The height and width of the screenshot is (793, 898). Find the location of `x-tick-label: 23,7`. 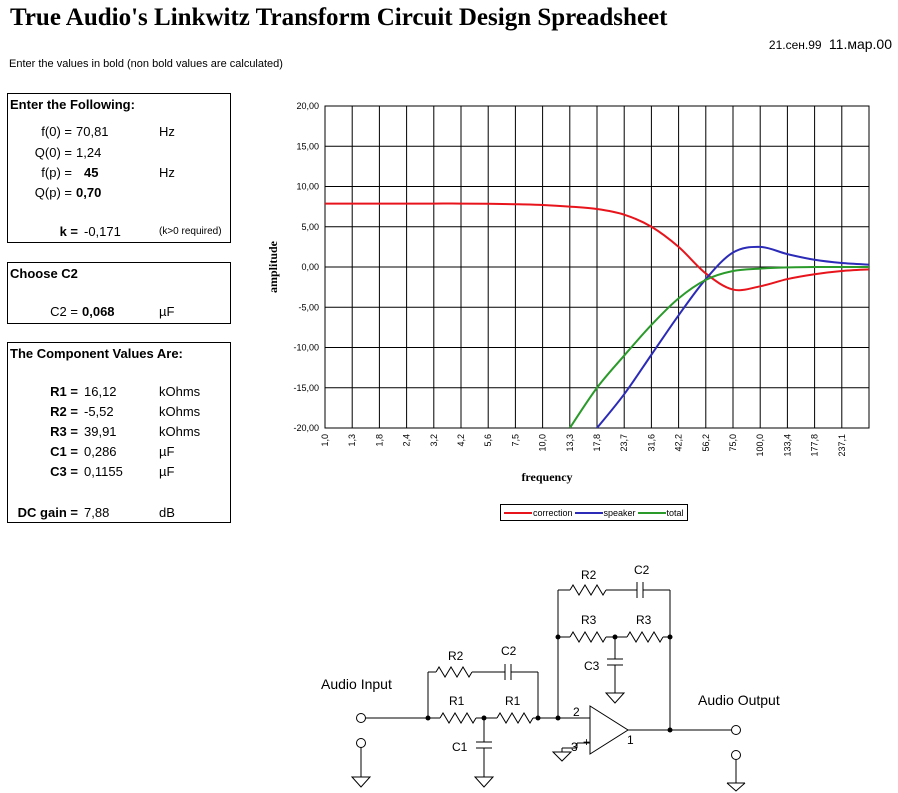

x-tick-label: 23,7 is located at coordinates (624, 443).